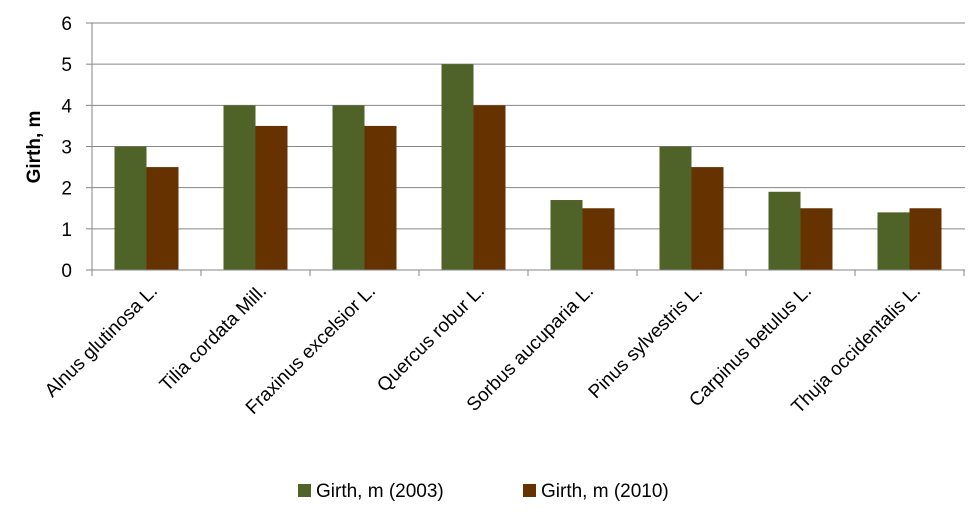 This screenshot has height=517, width=971. I want to click on y-tick-labels: 0 1 2 3 4 5 6, so click(66, 148).